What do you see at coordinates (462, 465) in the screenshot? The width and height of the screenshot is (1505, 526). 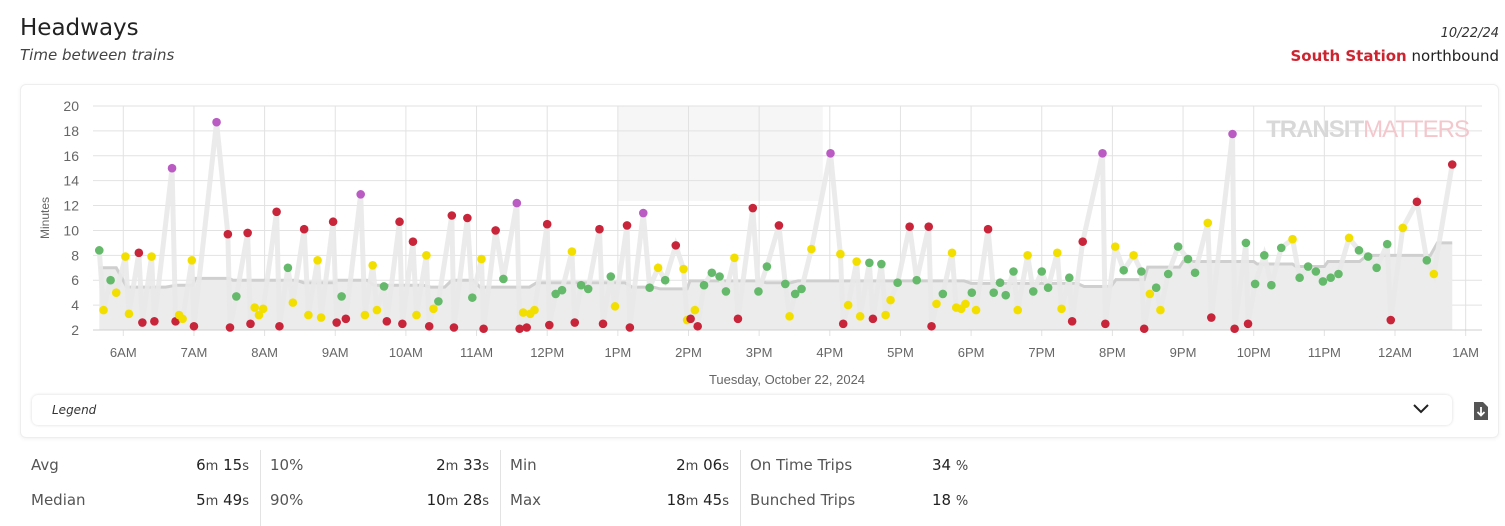 I see `stat-value: 2m 33s` at bounding box center [462, 465].